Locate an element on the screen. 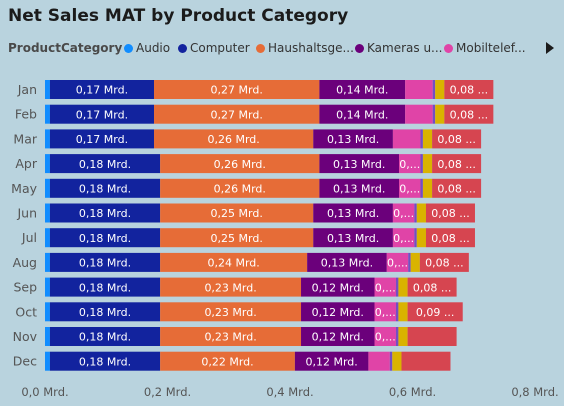  legend-next-arrow-icon is located at coordinates (550, 48).